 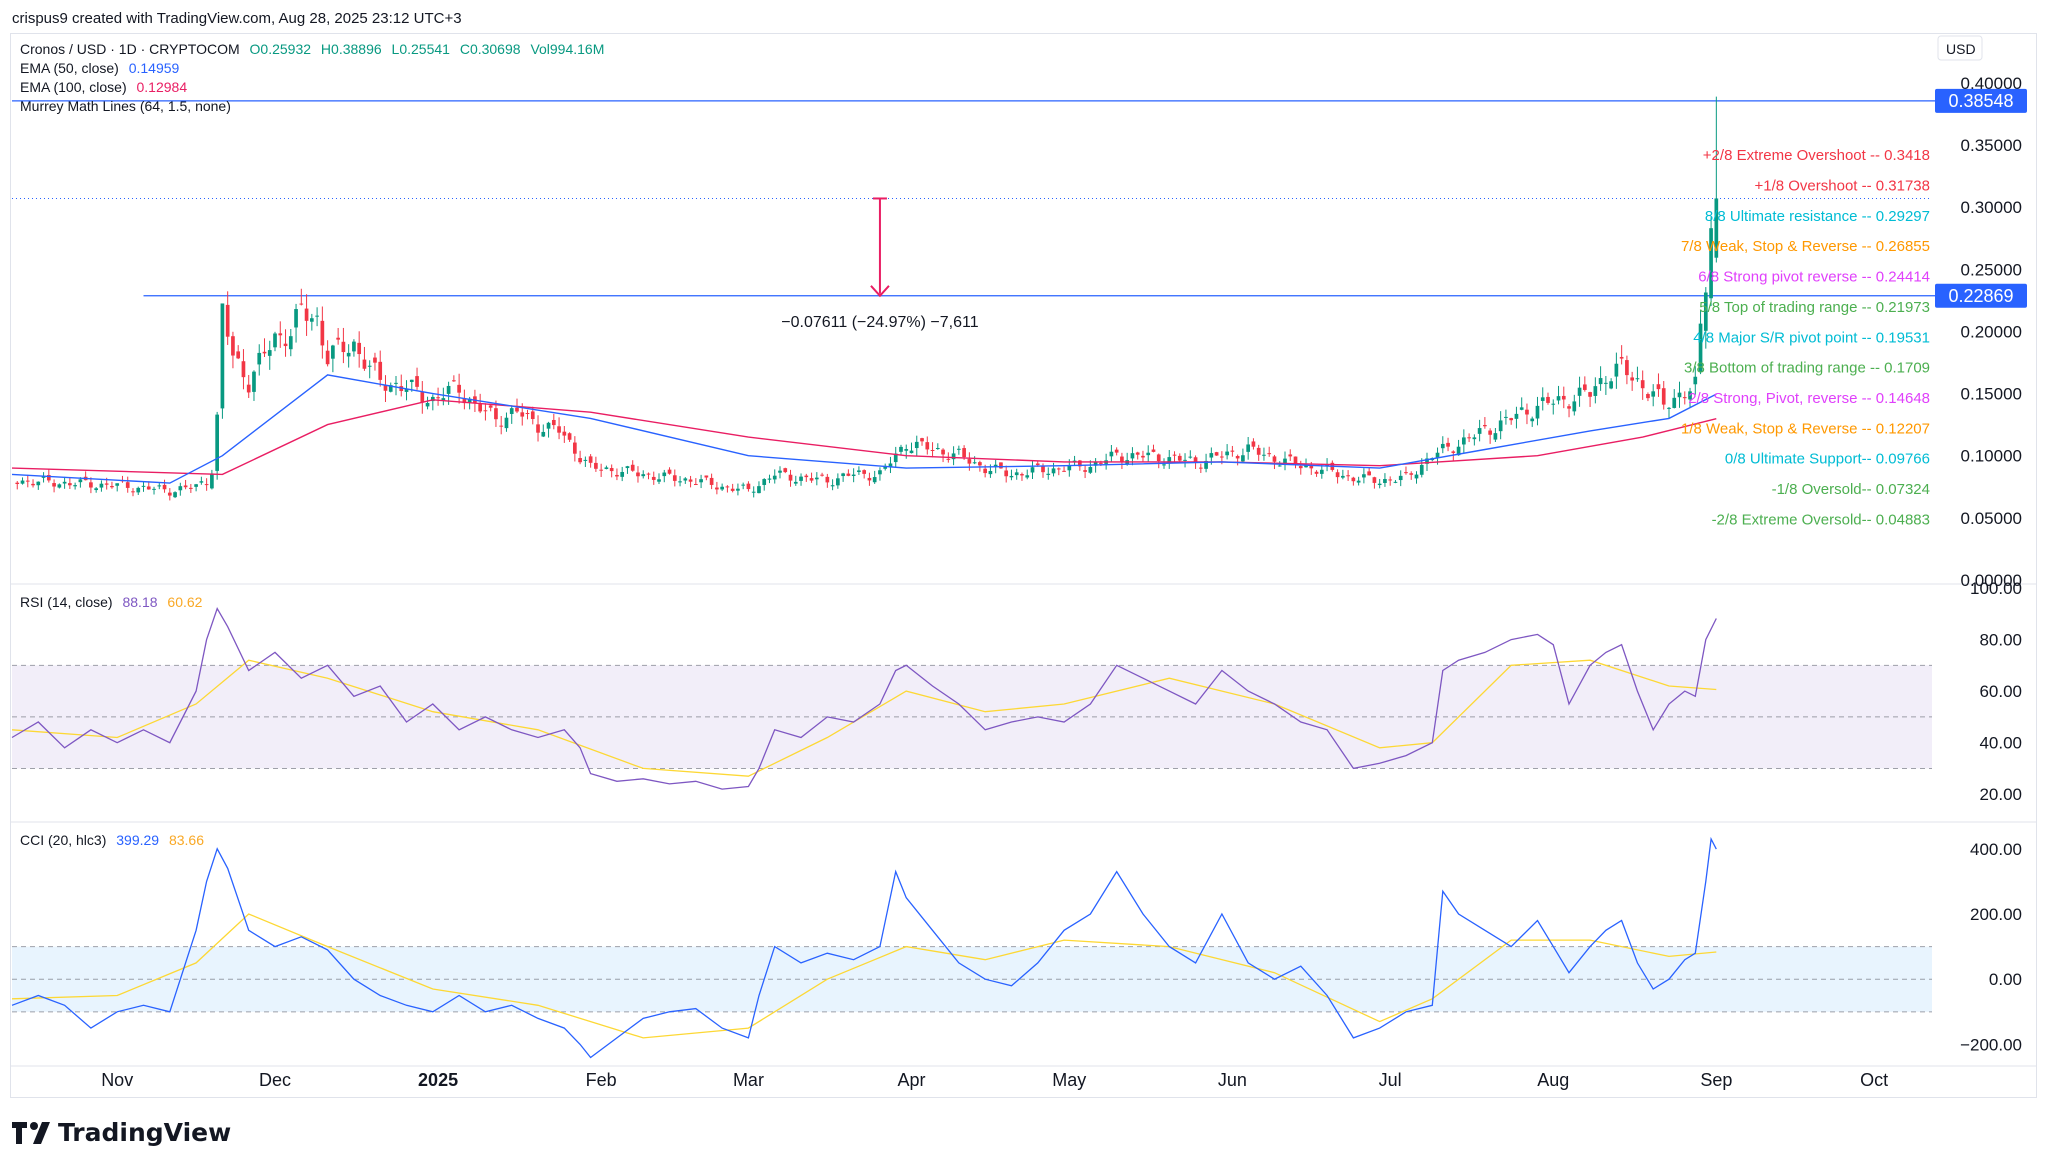 What do you see at coordinates (1981, 100) in the screenshot?
I see `price-label-box` at bounding box center [1981, 100].